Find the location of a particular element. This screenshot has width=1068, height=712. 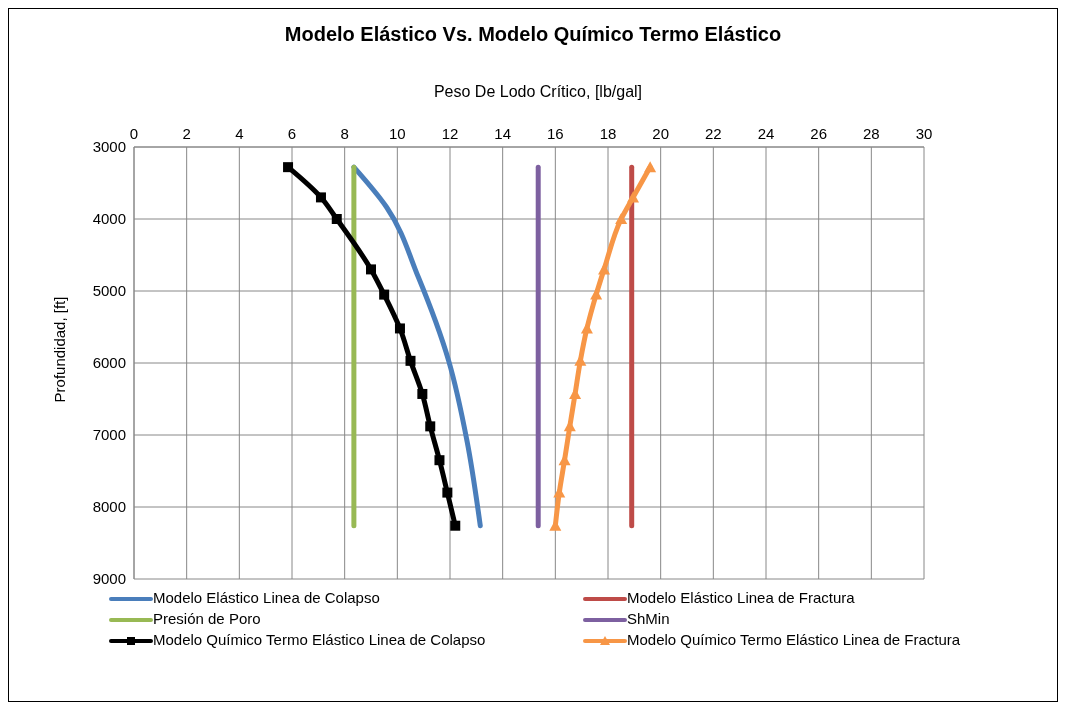

y-tick-label: 4000 is located at coordinates (109, 219).